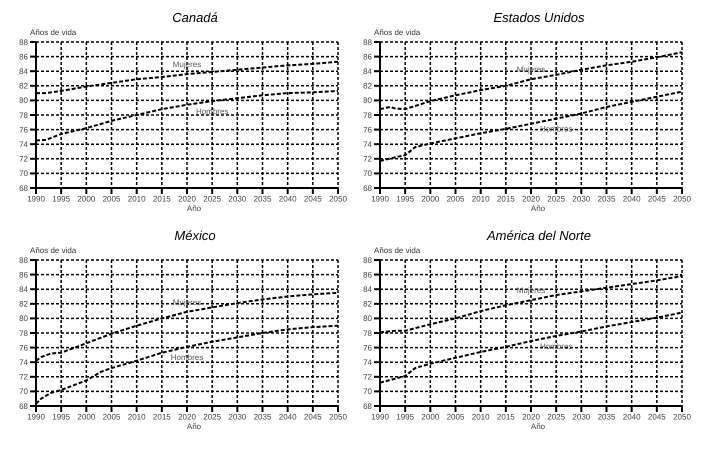  I want to click on chart-title: América del Norte, so click(539, 236).